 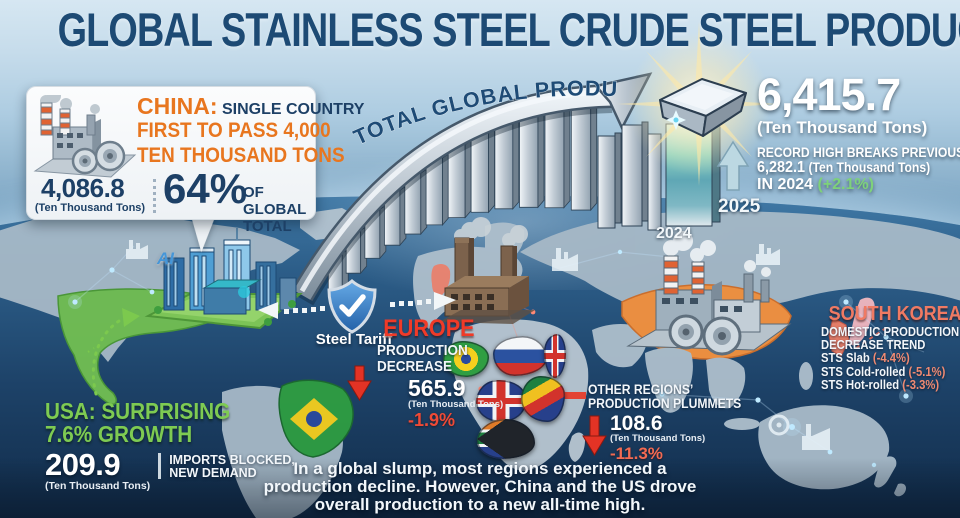 I want to click on china-headline-line2: FIRST TO PASS 4,000, so click(x=234, y=130).